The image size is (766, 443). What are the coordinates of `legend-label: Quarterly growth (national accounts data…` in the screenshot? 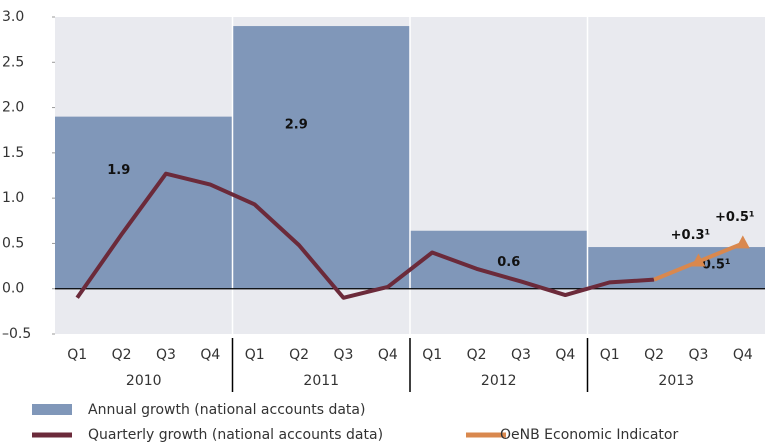 It's located at (235, 435).